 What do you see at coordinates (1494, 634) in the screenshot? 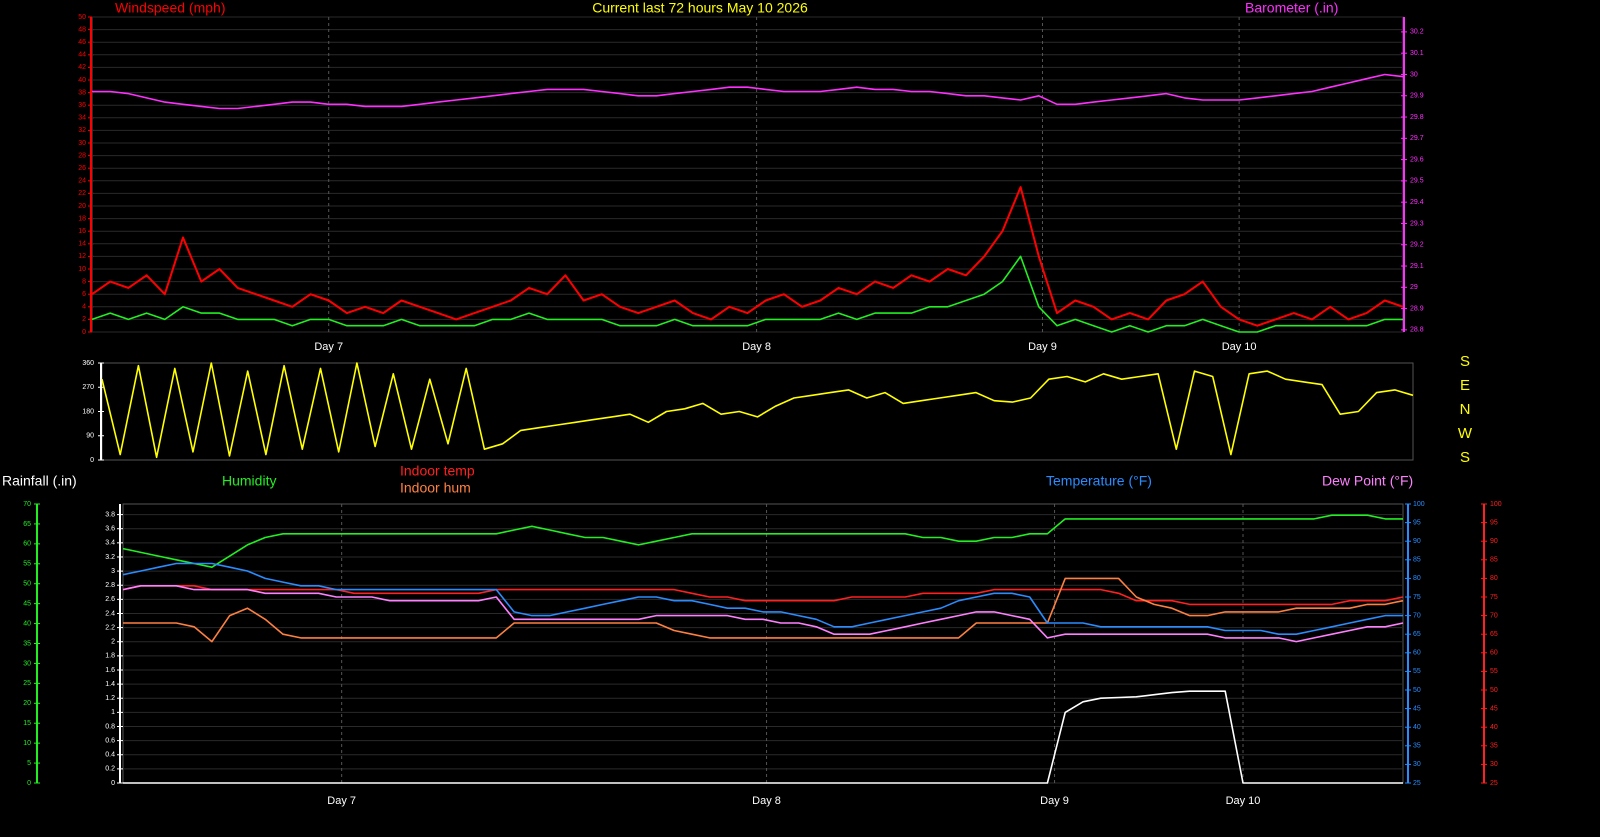
I see `y-tick-label: 65` at bounding box center [1494, 634].